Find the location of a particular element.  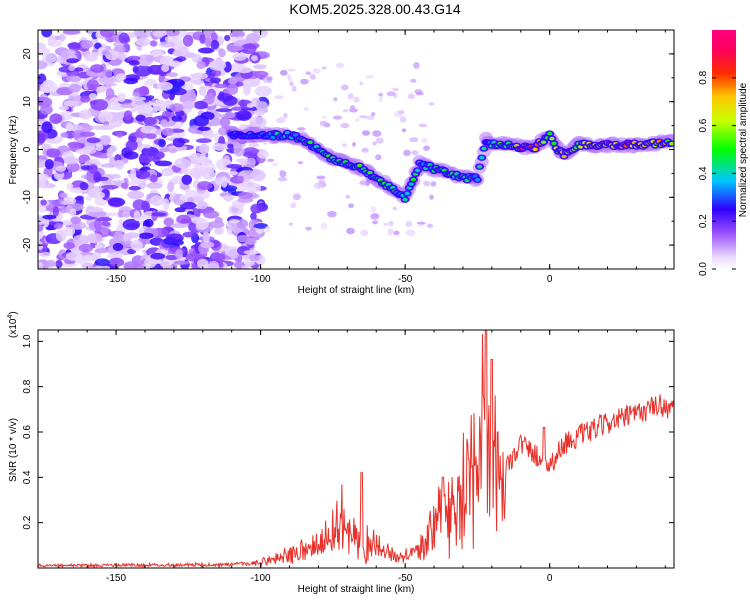

y-tick-label: 10 is located at coordinates (27, 102).